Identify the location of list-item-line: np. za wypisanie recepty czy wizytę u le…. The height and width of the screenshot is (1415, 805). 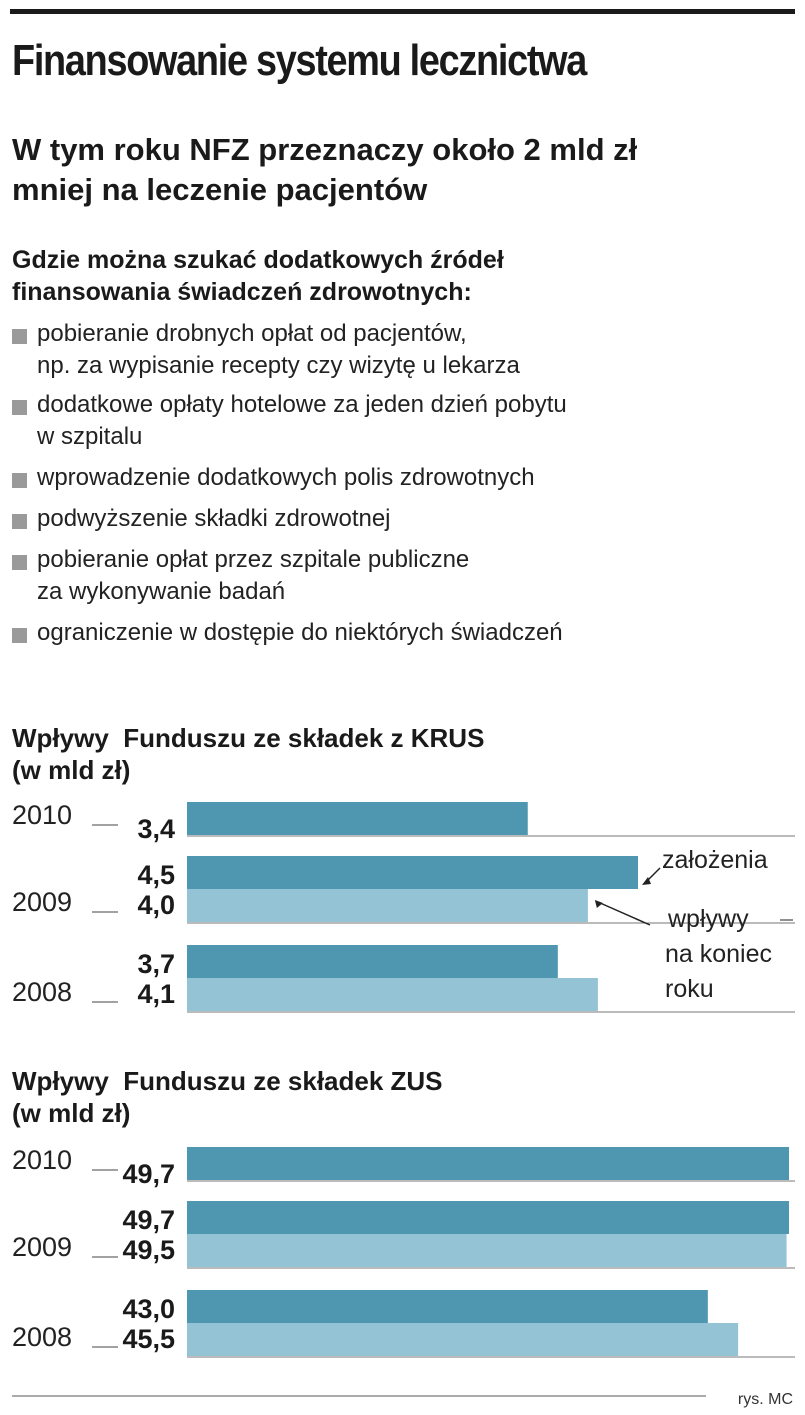
(278, 365).